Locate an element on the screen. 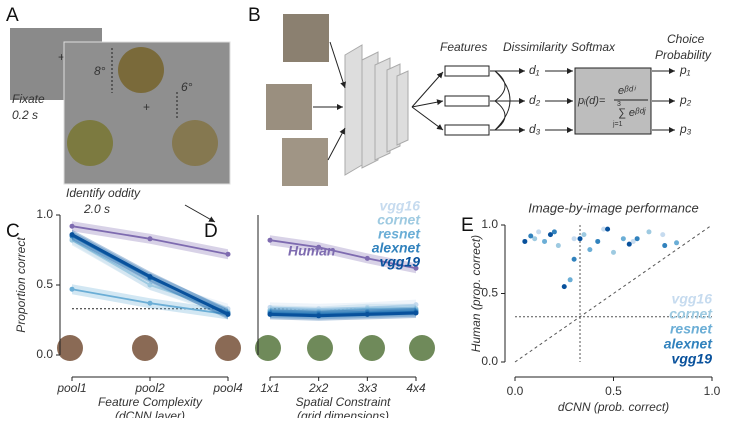  feature-vectors is located at coordinates (477, 100).